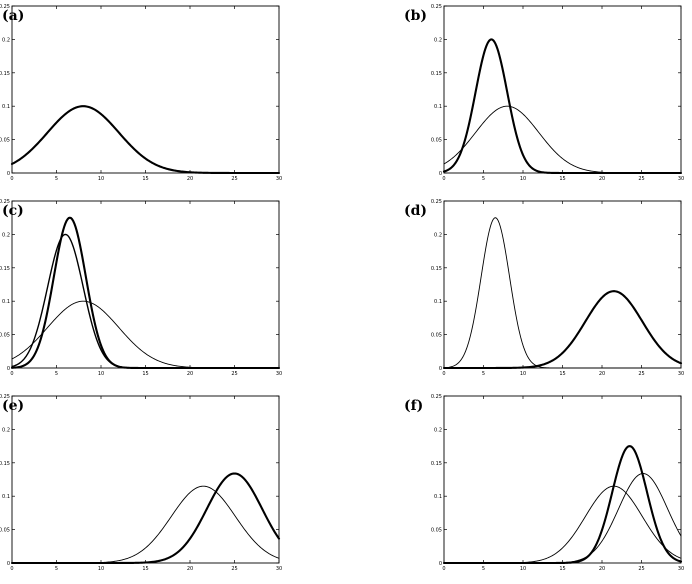 The height and width of the screenshot is (584, 692). I want to click on panel-3: (c) 0 5 10 15 20 25 30 0 0.05 0.1 0.15 0.2 0.25, so click(141, 288).